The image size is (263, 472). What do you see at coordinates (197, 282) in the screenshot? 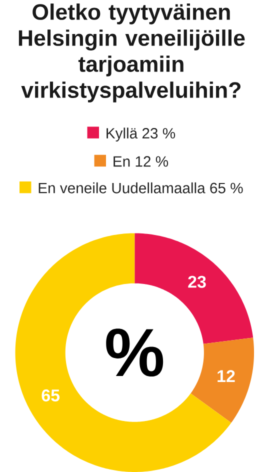
I see `data-label: 23` at bounding box center [197, 282].